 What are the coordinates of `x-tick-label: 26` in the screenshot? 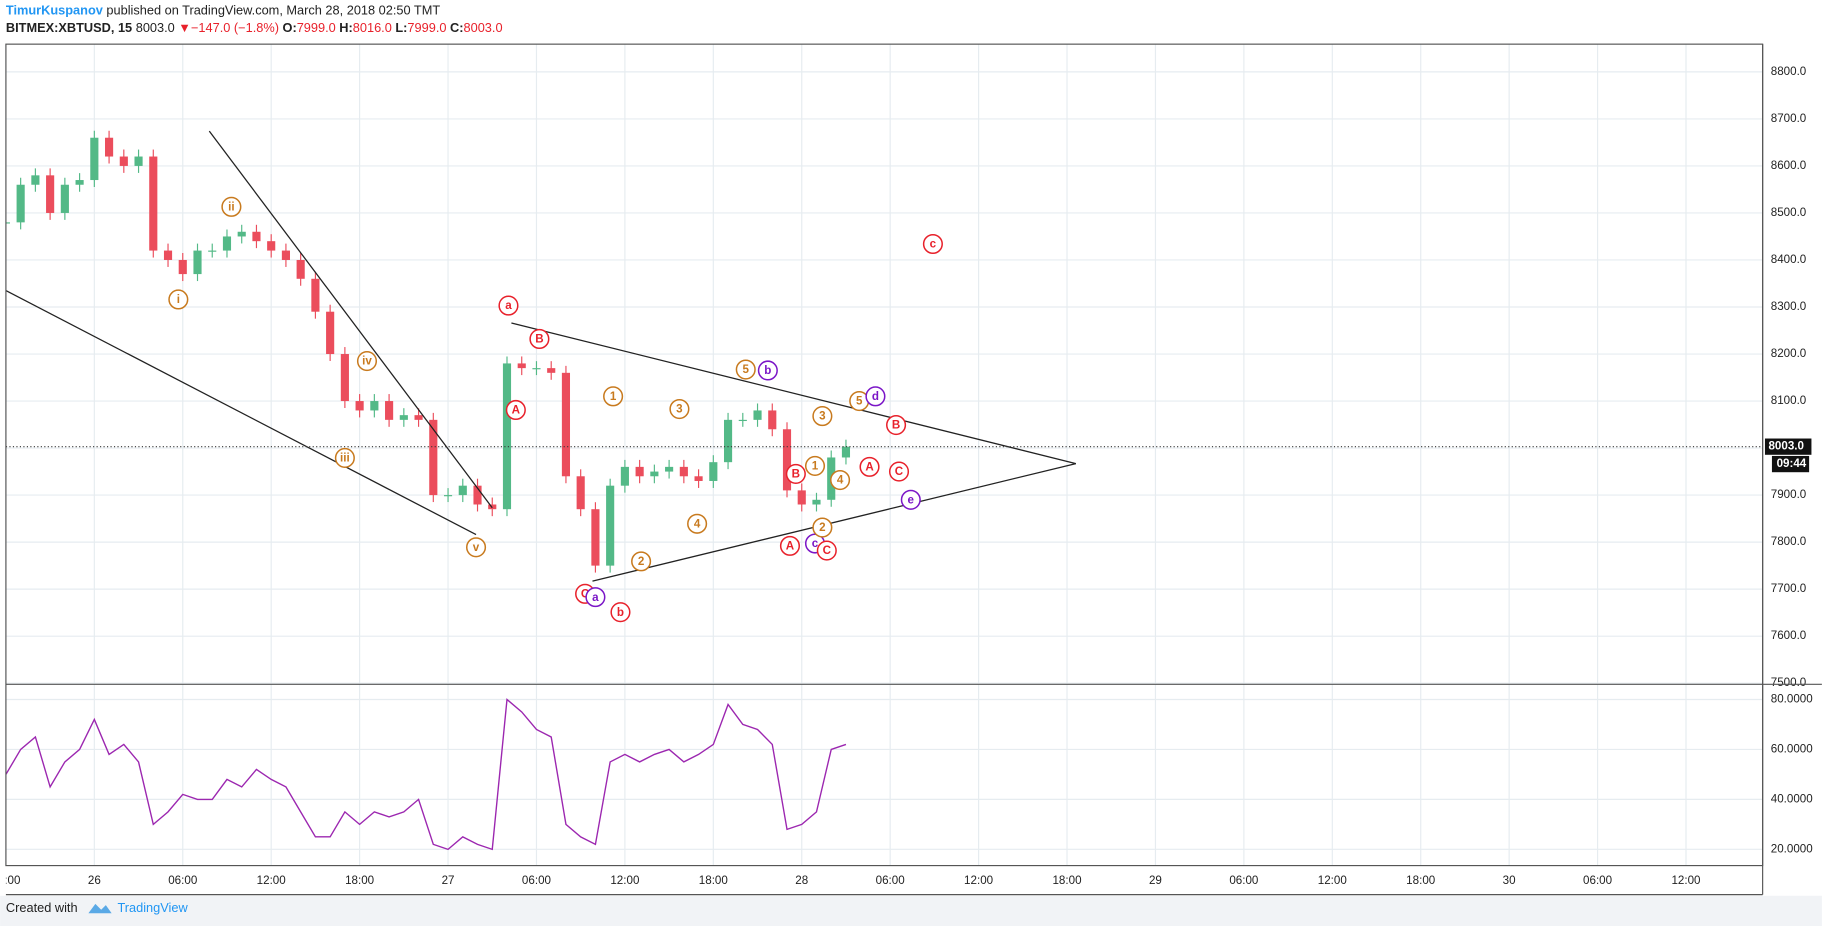 It's located at (94, 880).